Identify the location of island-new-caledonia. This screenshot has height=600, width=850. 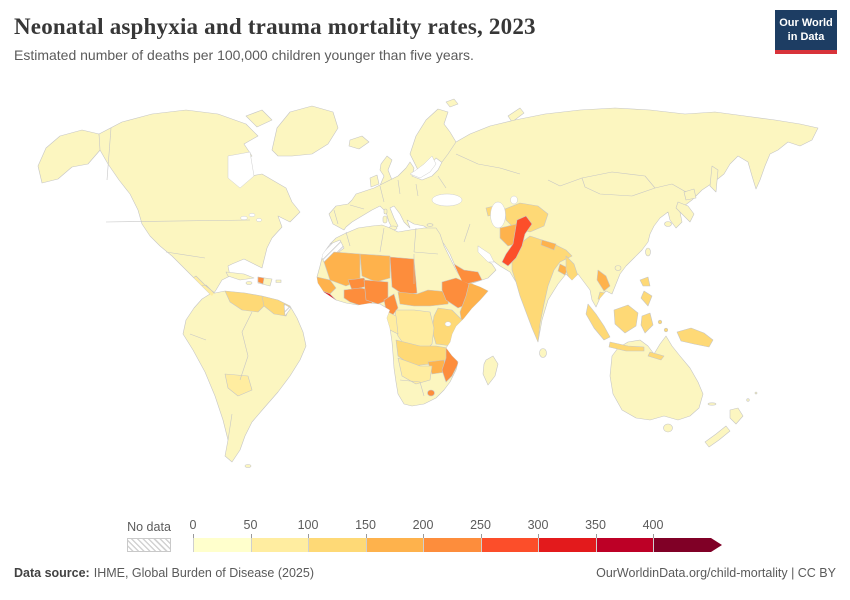
(712, 404).